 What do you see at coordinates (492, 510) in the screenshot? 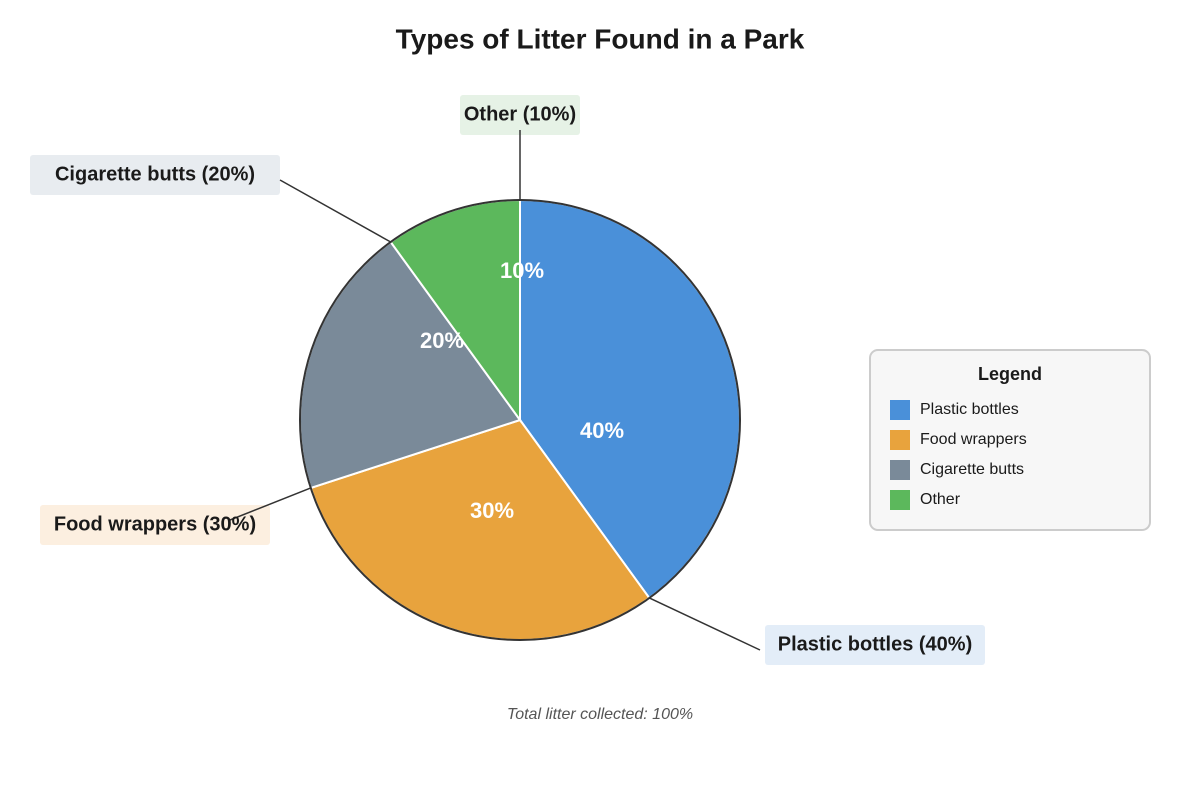
I see `slice-label: 30%` at bounding box center [492, 510].